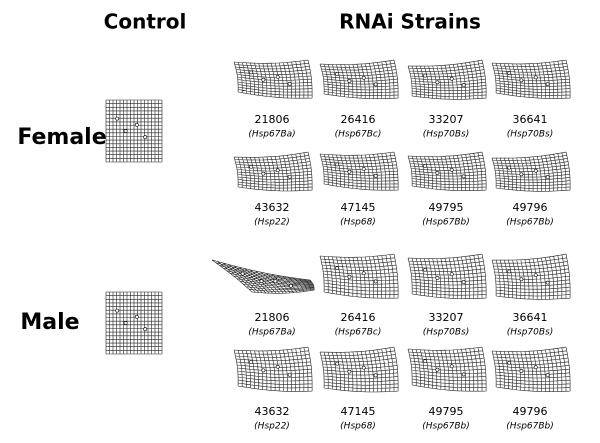 This screenshot has height=443, width=600. What do you see at coordinates (446, 317) in the screenshot?
I see `strain-id: 33207` at bounding box center [446, 317].